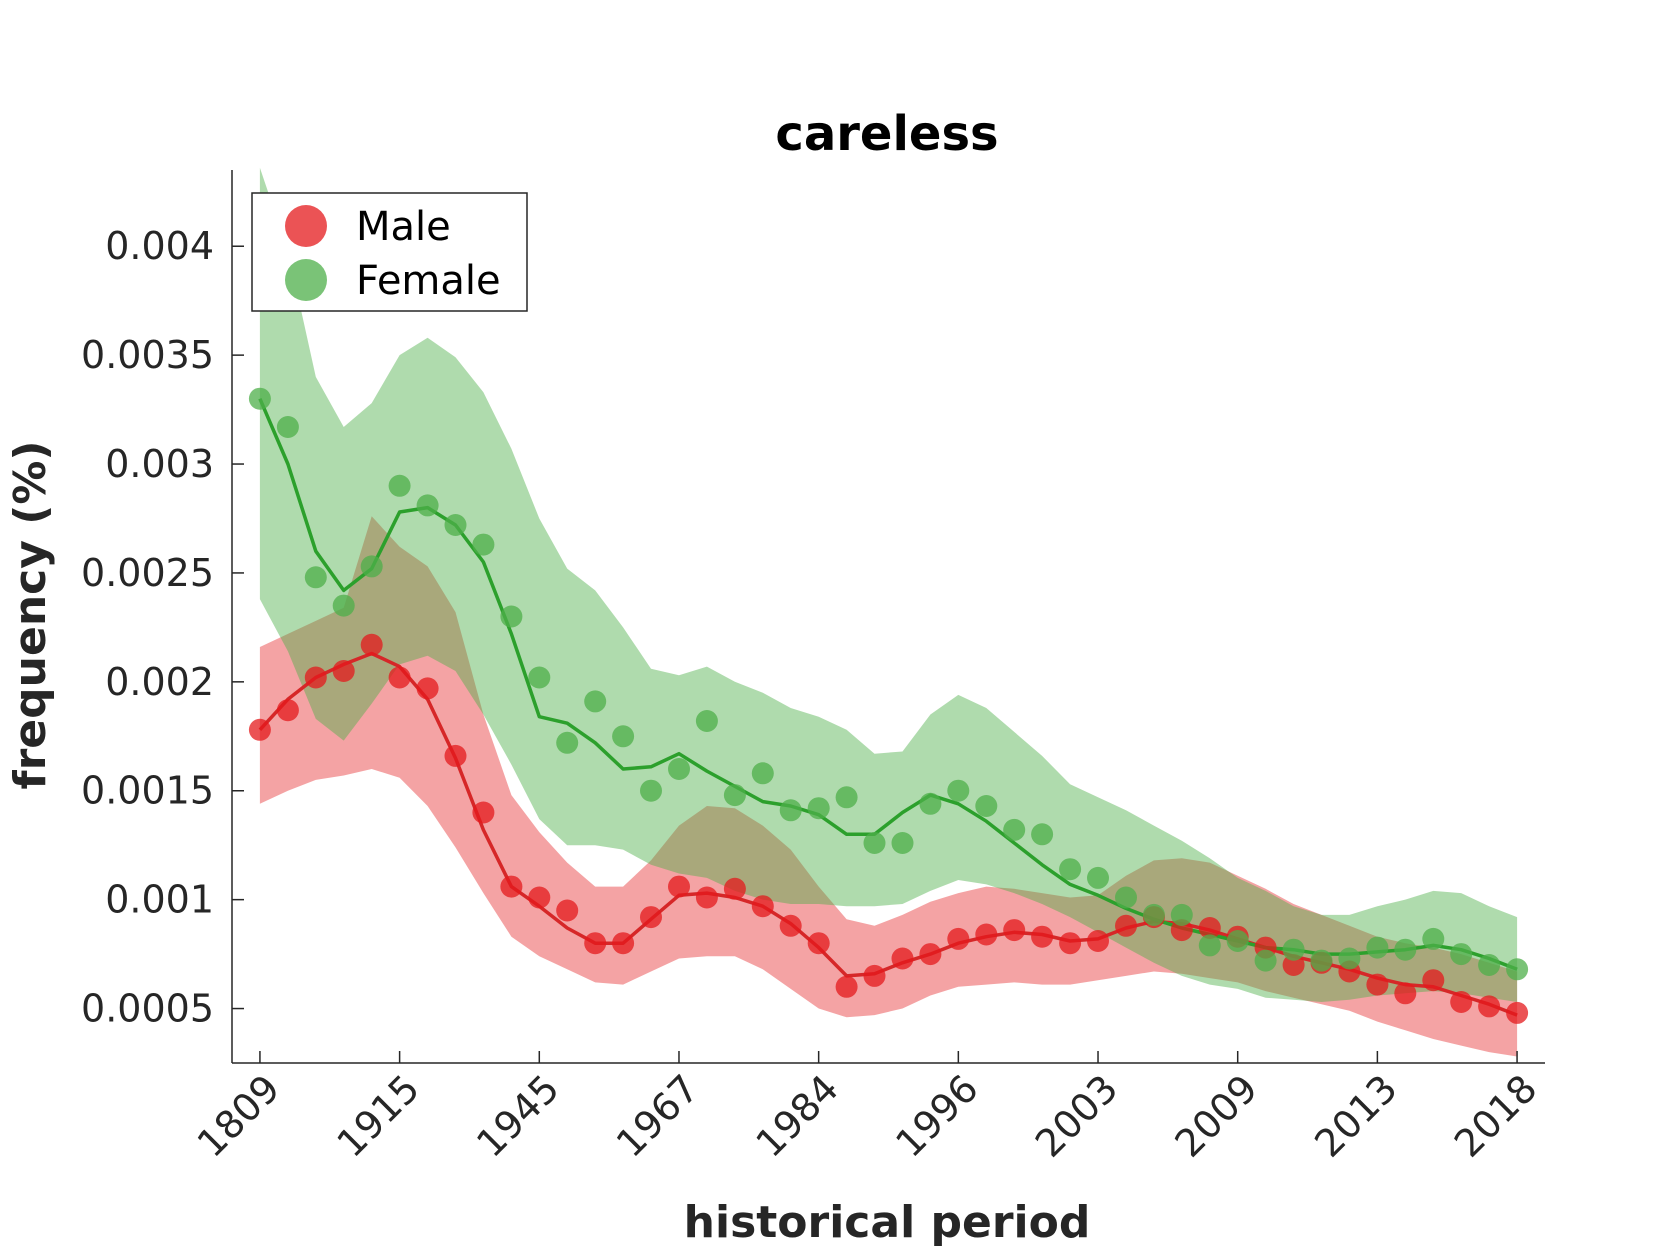 The height and width of the screenshot is (1260, 1680). I want to click on legend: Male Female, so click(389, 252).